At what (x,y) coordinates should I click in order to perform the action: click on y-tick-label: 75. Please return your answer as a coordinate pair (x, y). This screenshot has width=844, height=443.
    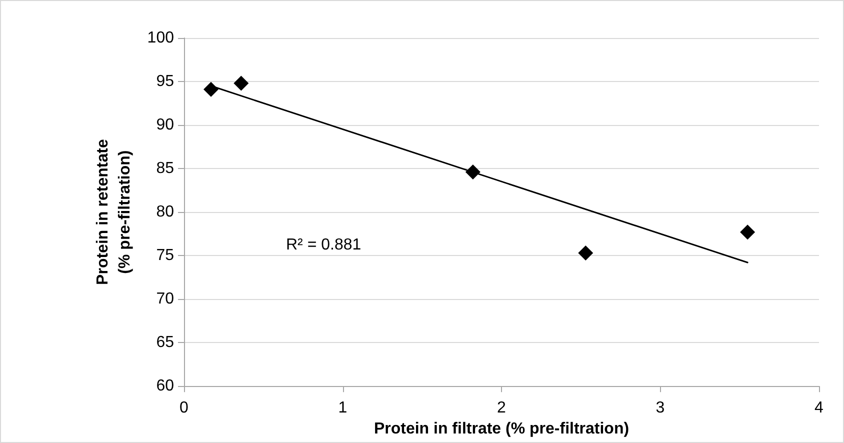
    Looking at the image, I should click on (165, 255).